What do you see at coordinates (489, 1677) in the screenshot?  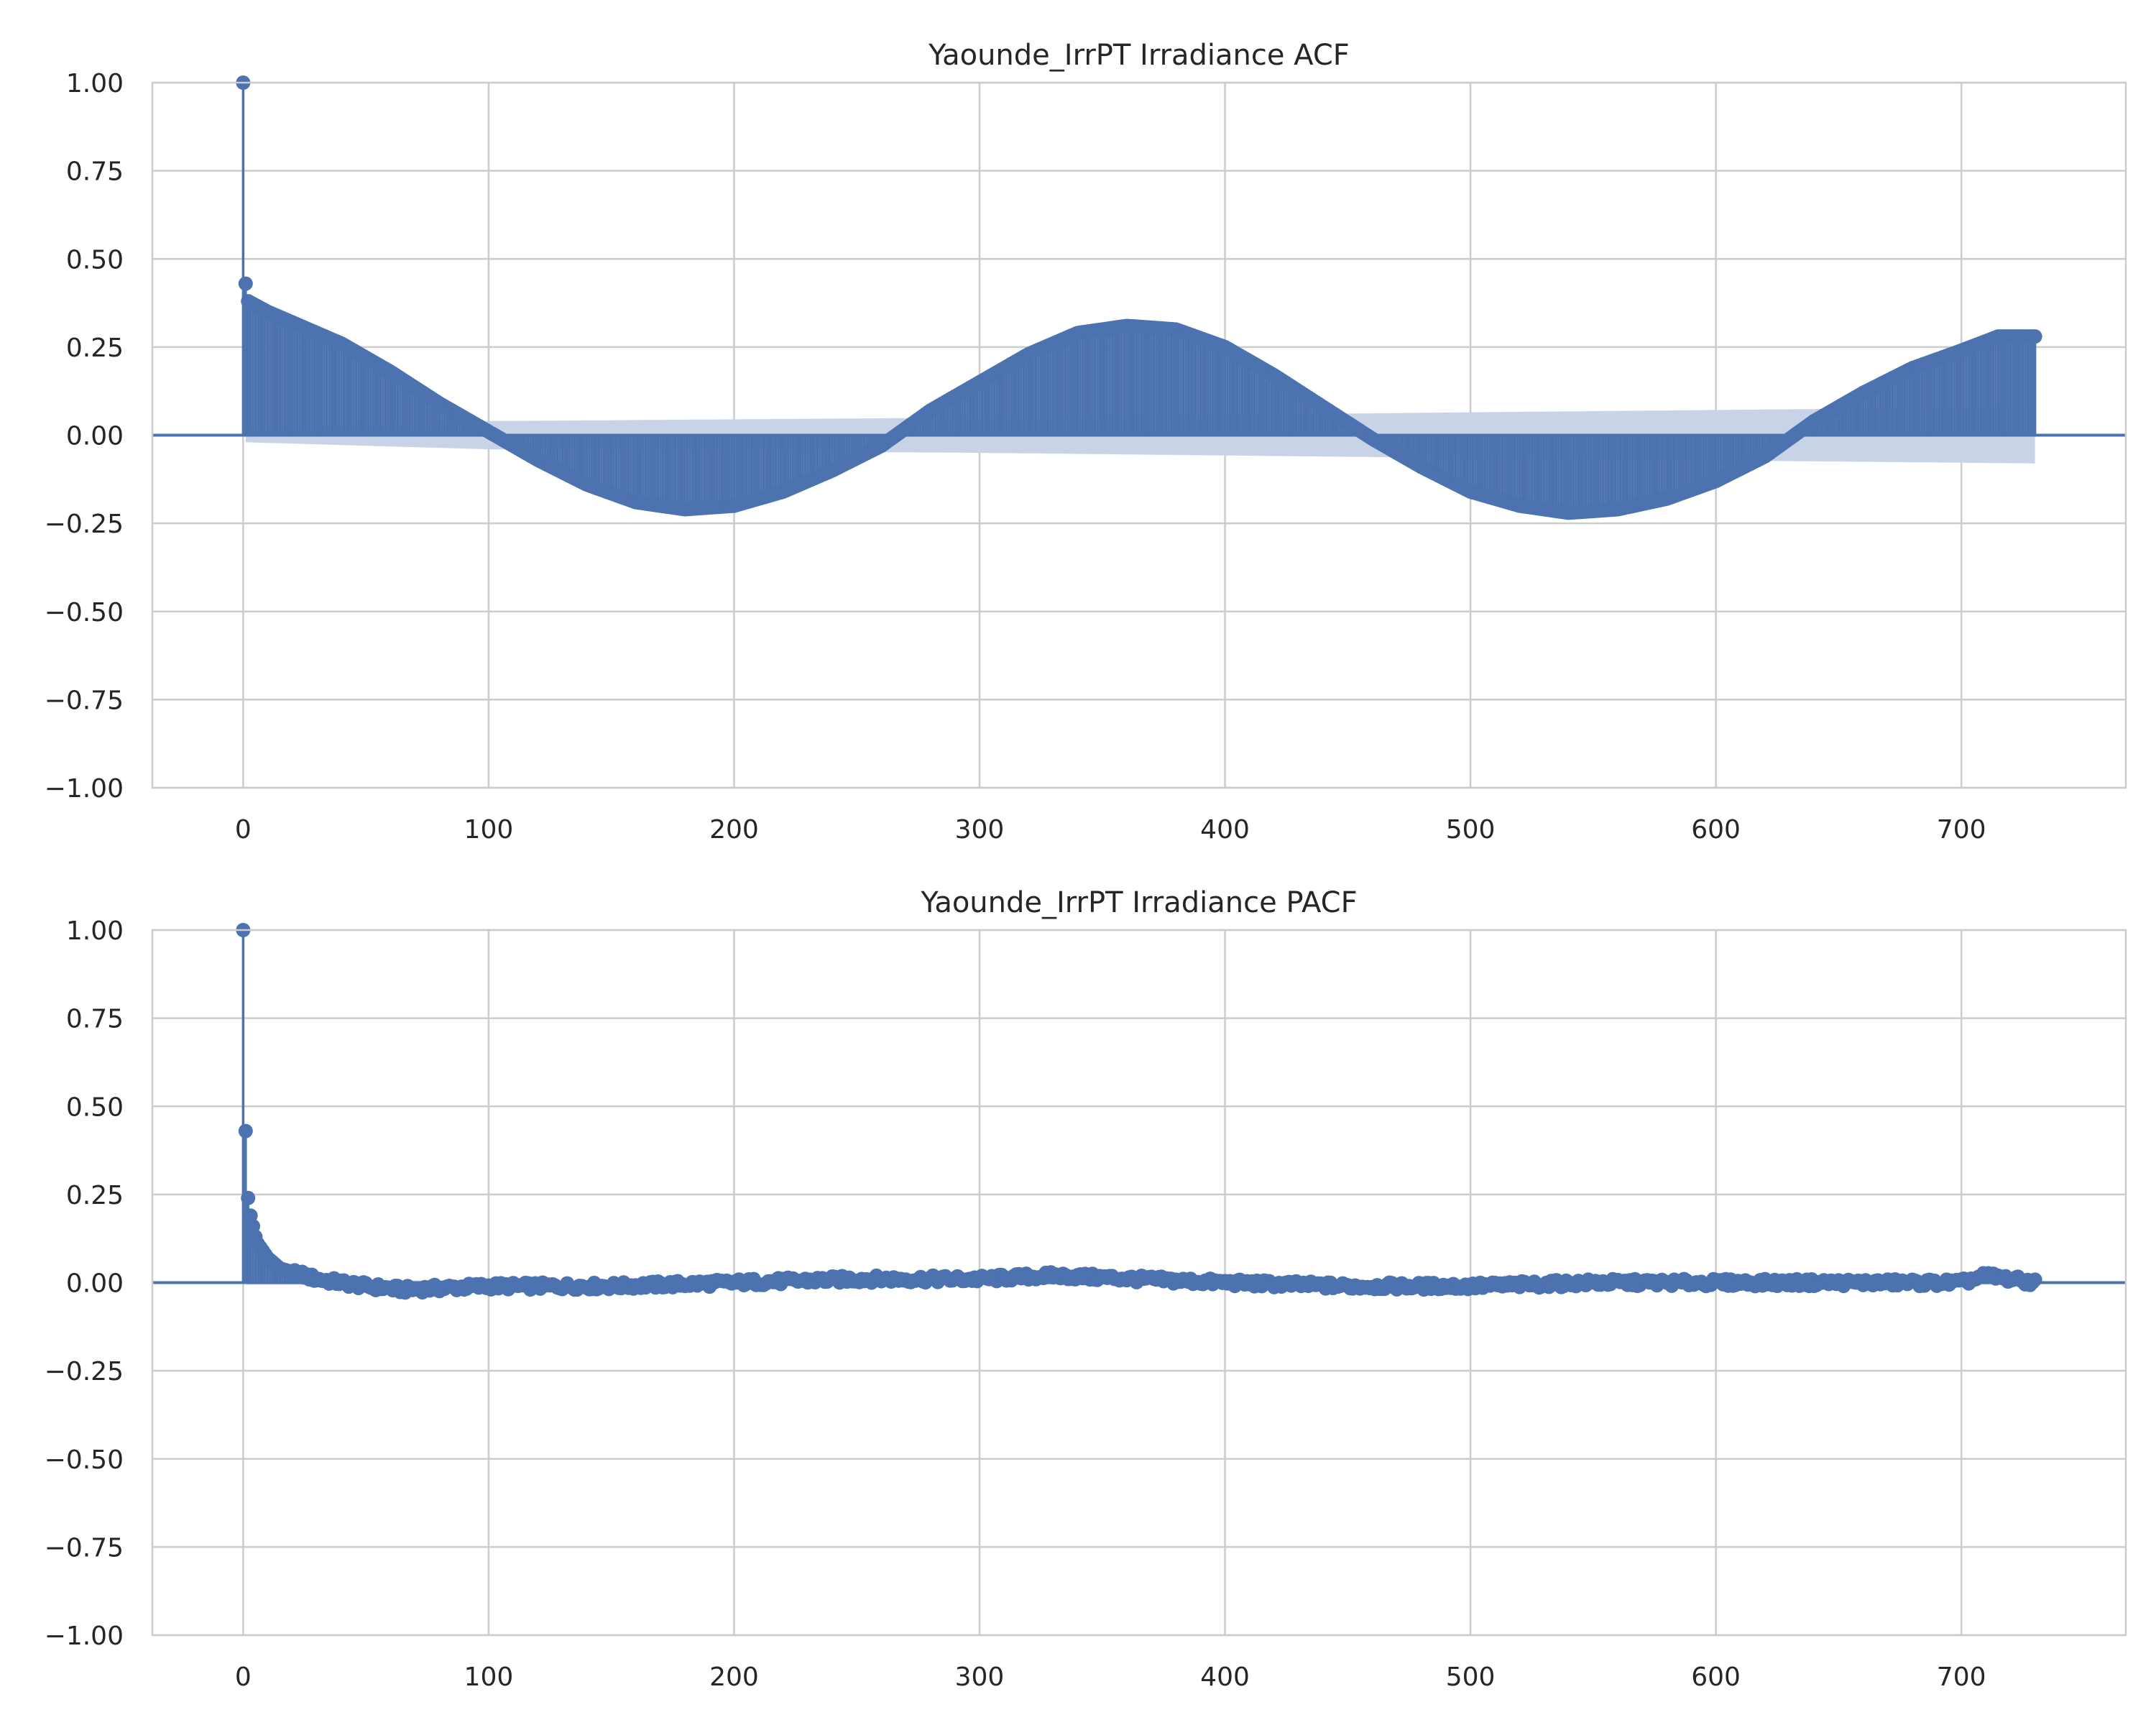 I see `pacf-x-tick-label: 100` at bounding box center [489, 1677].